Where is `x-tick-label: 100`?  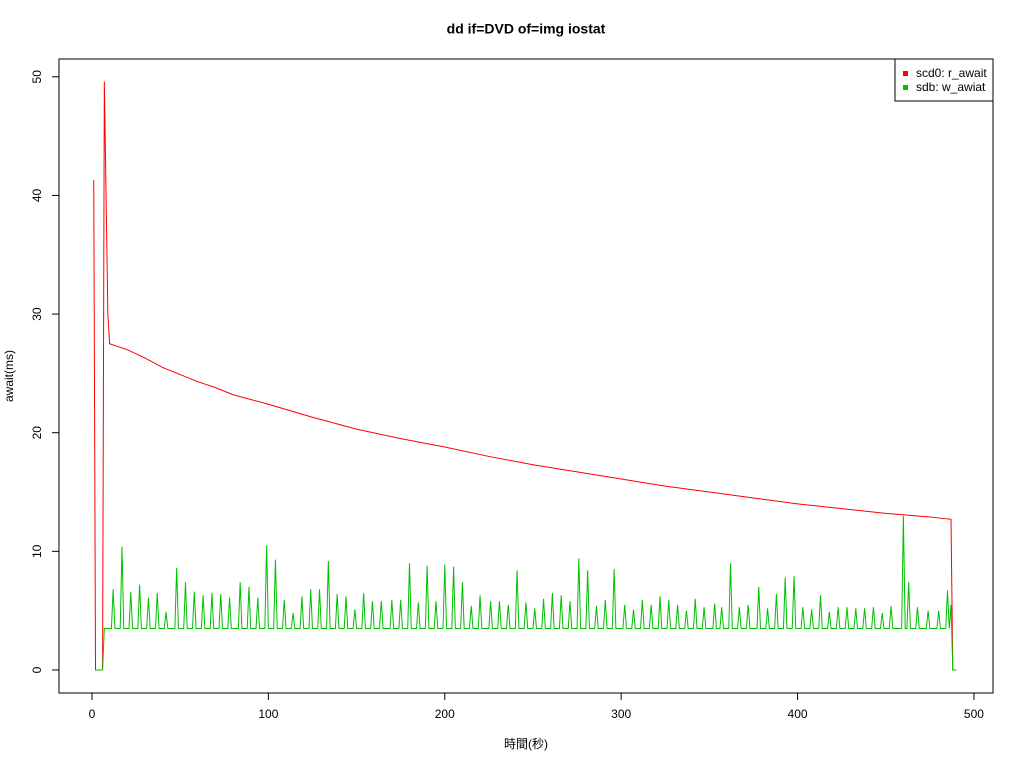 x-tick-label: 100 is located at coordinates (268, 714).